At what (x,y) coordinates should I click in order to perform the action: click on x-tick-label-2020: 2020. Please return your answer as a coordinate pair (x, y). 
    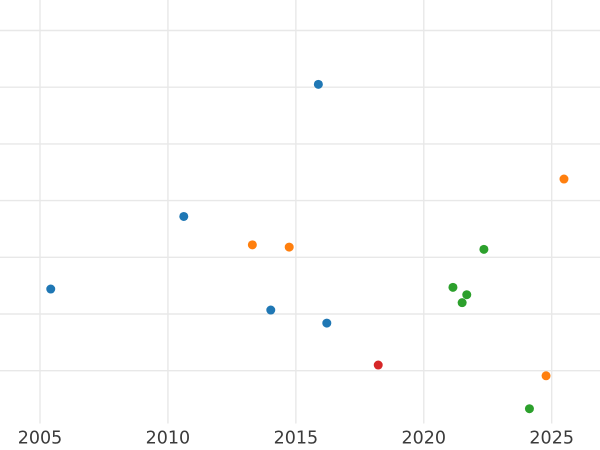
    Looking at the image, I should click on (424, 439).